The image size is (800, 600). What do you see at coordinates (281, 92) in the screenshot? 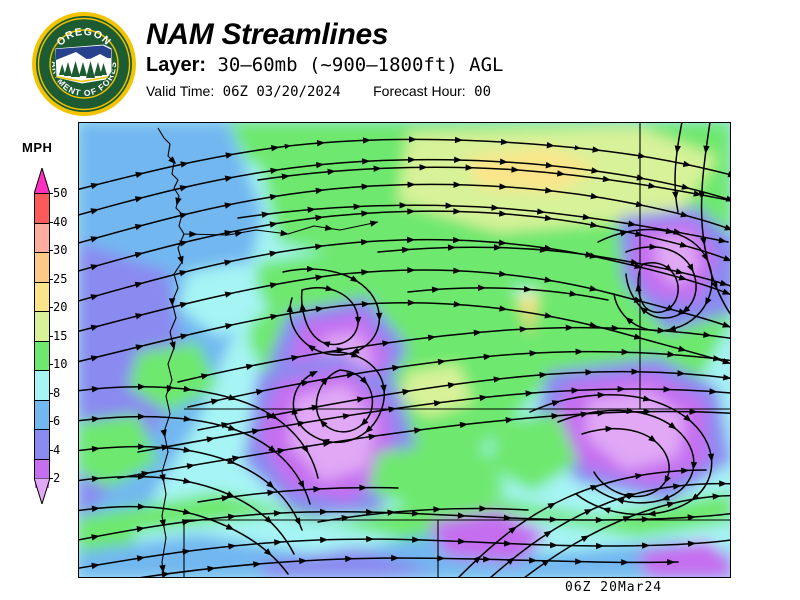
I see `valid-time-value: 06Z 03/20/2024` at bounding box center [281, 92].